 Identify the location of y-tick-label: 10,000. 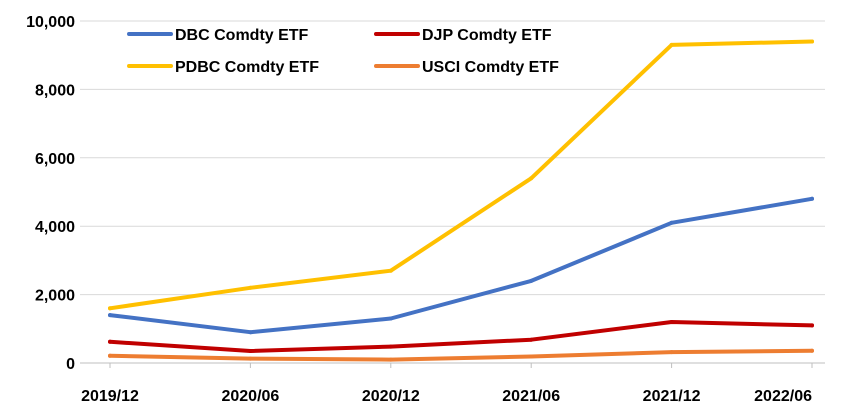
(50, 22).